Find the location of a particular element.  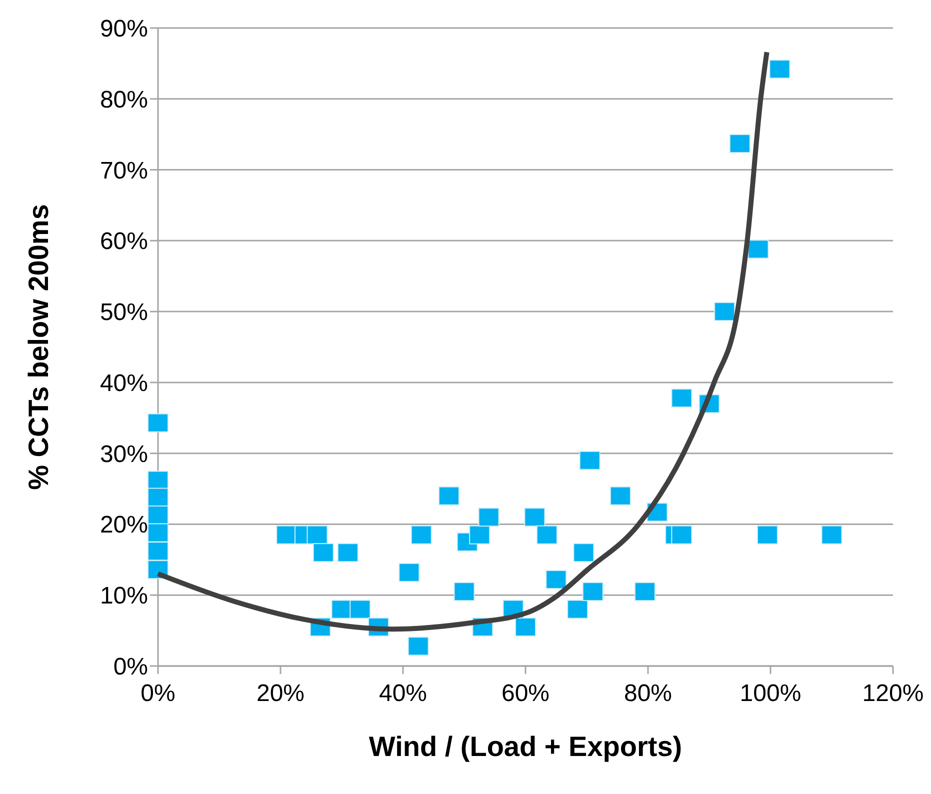

x-tick-label: 60% is located at coordinates (525, 694).